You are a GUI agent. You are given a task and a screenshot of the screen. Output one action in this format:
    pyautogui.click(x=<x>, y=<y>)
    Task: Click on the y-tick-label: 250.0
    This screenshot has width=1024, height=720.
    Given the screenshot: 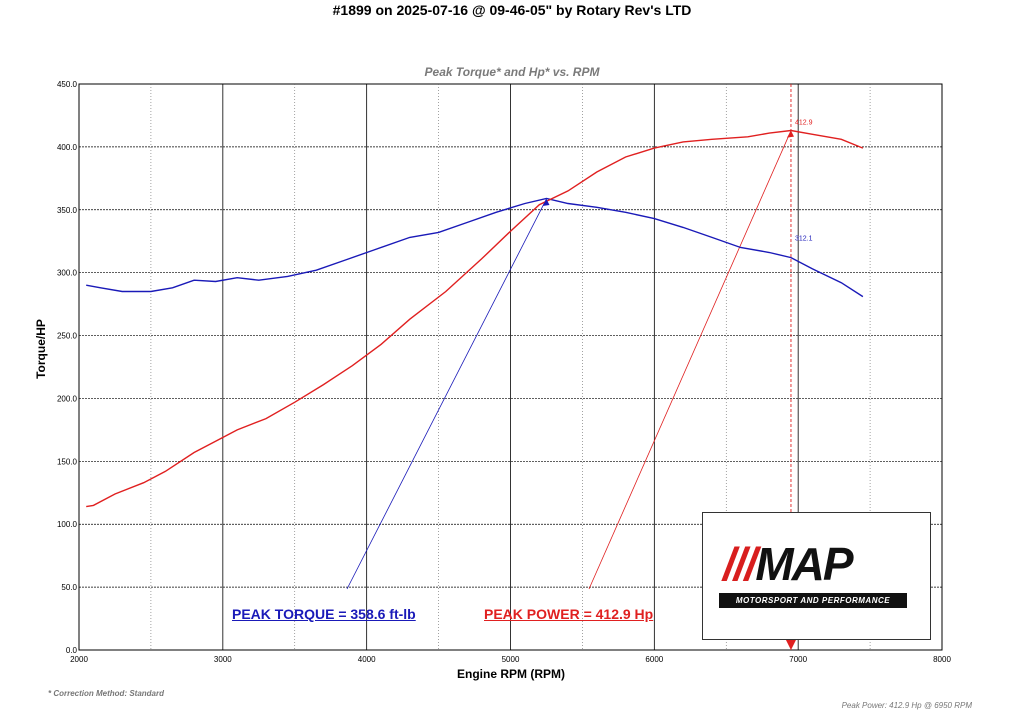 What is the action you would take?
    pyautogui.click(x=67, y=336)
    